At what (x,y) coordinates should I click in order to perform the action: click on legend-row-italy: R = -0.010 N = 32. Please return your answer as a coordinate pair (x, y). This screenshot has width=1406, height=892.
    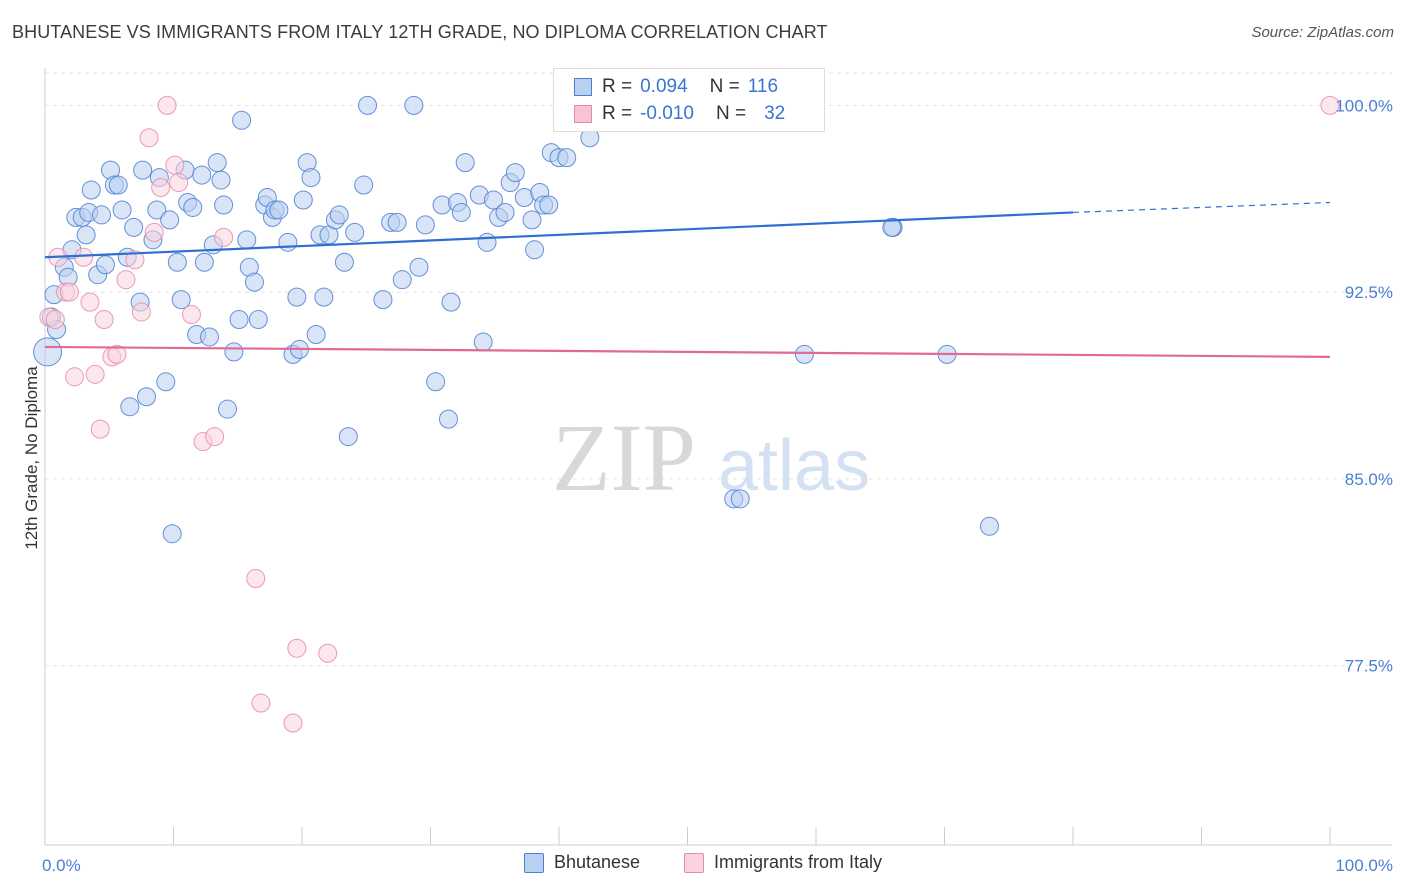
    Looking at the image, I should click on (679, 114).